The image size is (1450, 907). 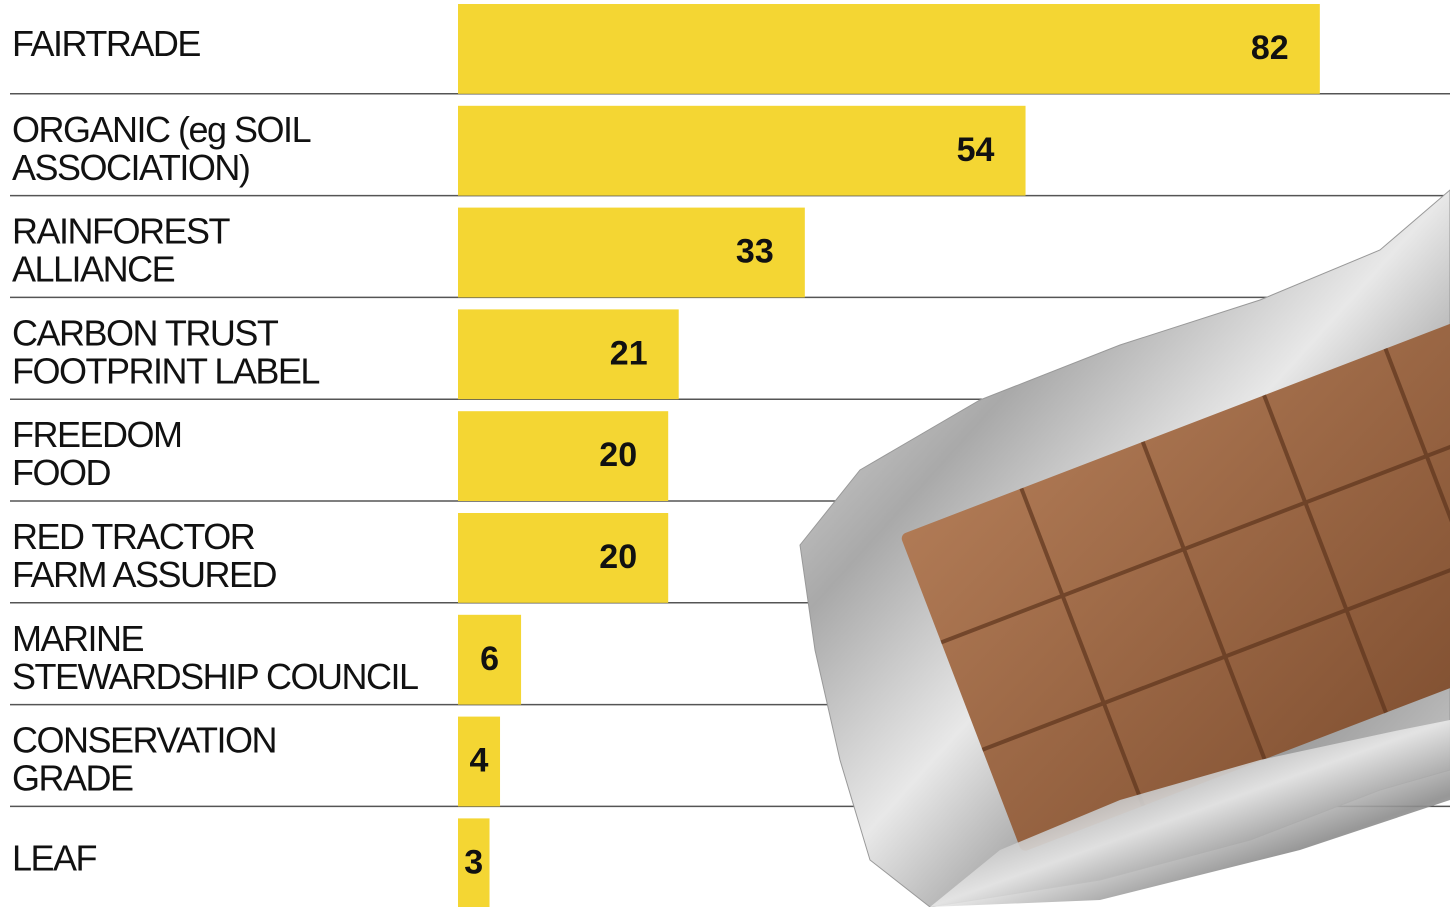 I want to click on category-label: RED TRACTOR FARM ASSURED, so click(x=144, y=555).